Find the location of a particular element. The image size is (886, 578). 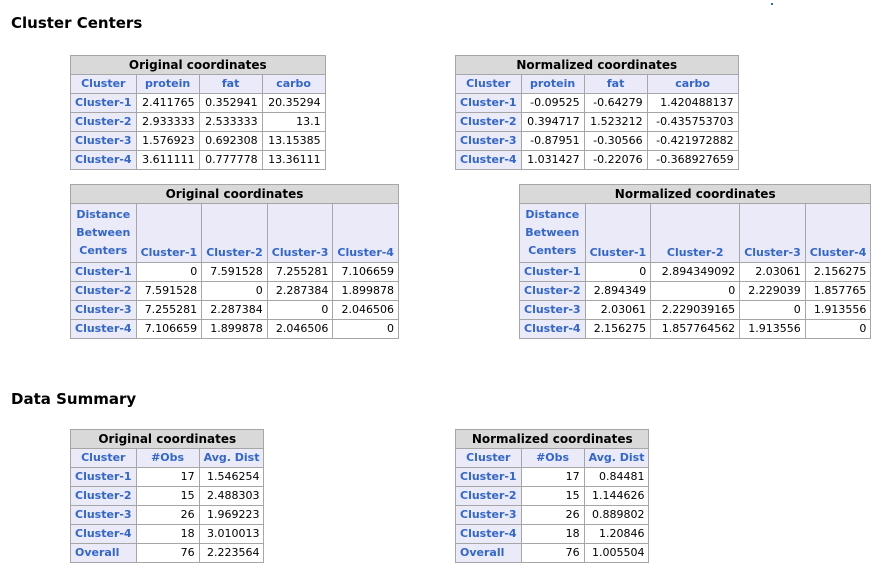

table-row: Cluster-2 15 1.144626 is located at coordinates (552, 496).